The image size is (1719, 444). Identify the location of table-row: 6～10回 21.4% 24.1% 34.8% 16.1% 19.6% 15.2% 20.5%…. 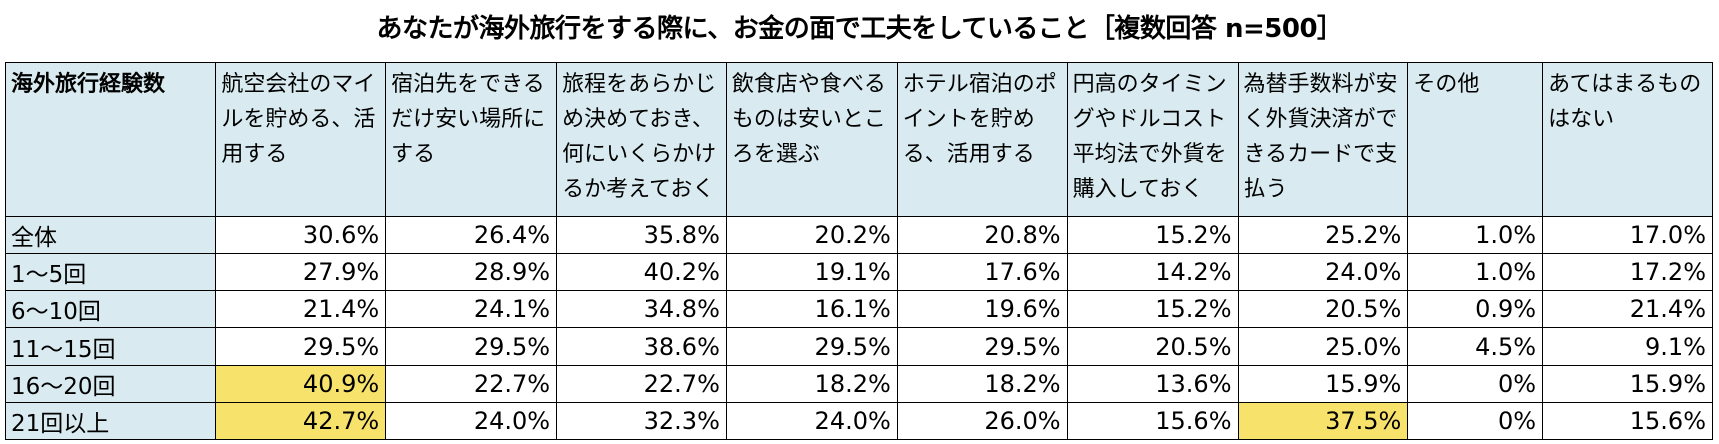
(858, 309).